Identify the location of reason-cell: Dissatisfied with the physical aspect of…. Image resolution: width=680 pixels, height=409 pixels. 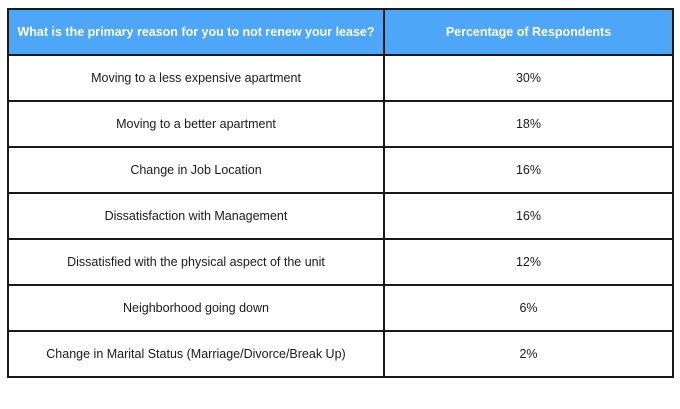
(196, 262).